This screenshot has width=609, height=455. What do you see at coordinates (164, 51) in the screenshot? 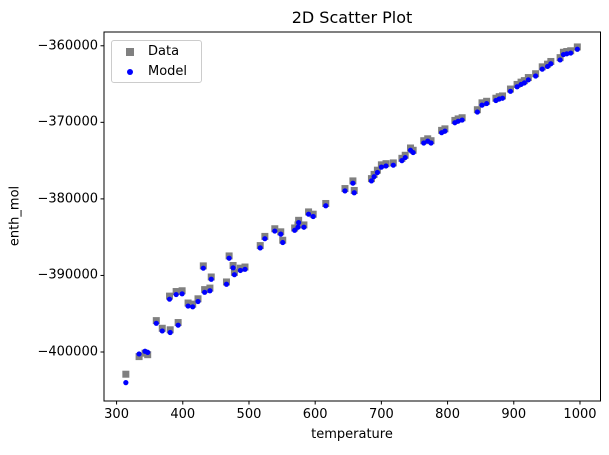
I see `legend-label-data: Data` at bounding box center [164, 51].